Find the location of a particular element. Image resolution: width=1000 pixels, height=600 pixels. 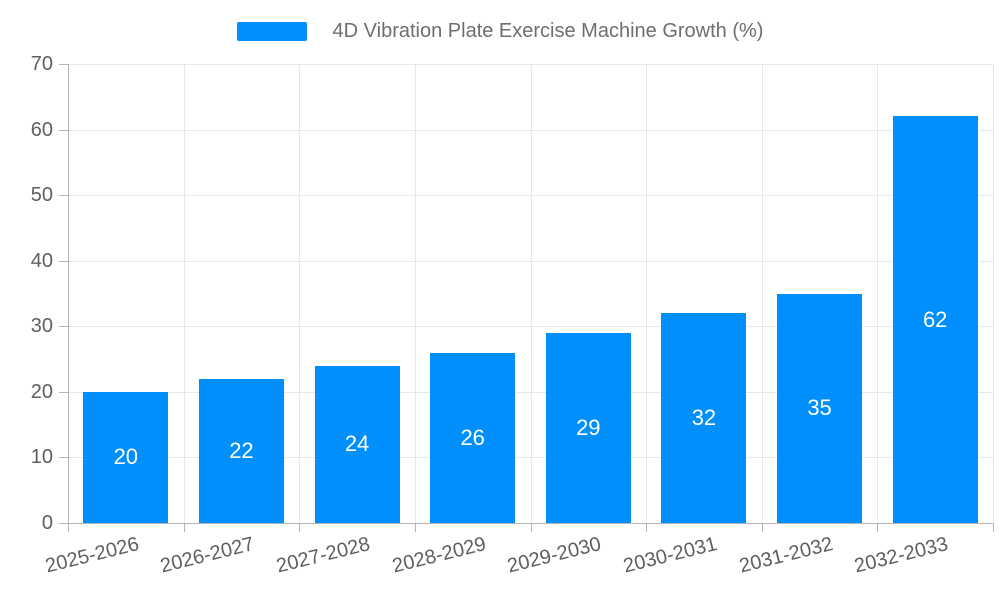

legend-swatch-icon is located at coordinates (271, 31).